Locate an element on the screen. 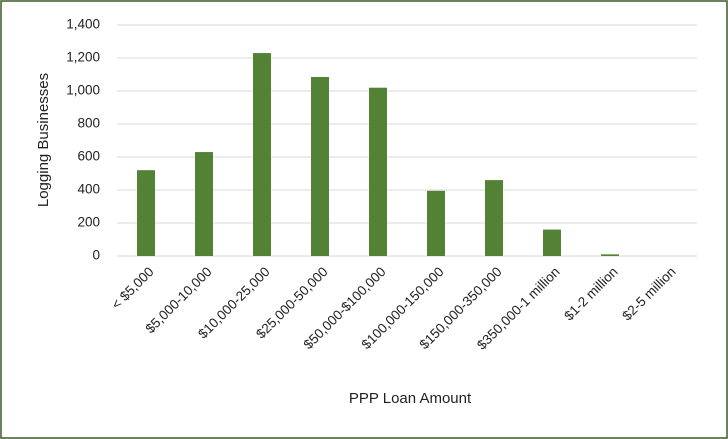 The width and height of the screenshot is (728, 439). y-tick-label: 600 is located at coordinates (88, 156).